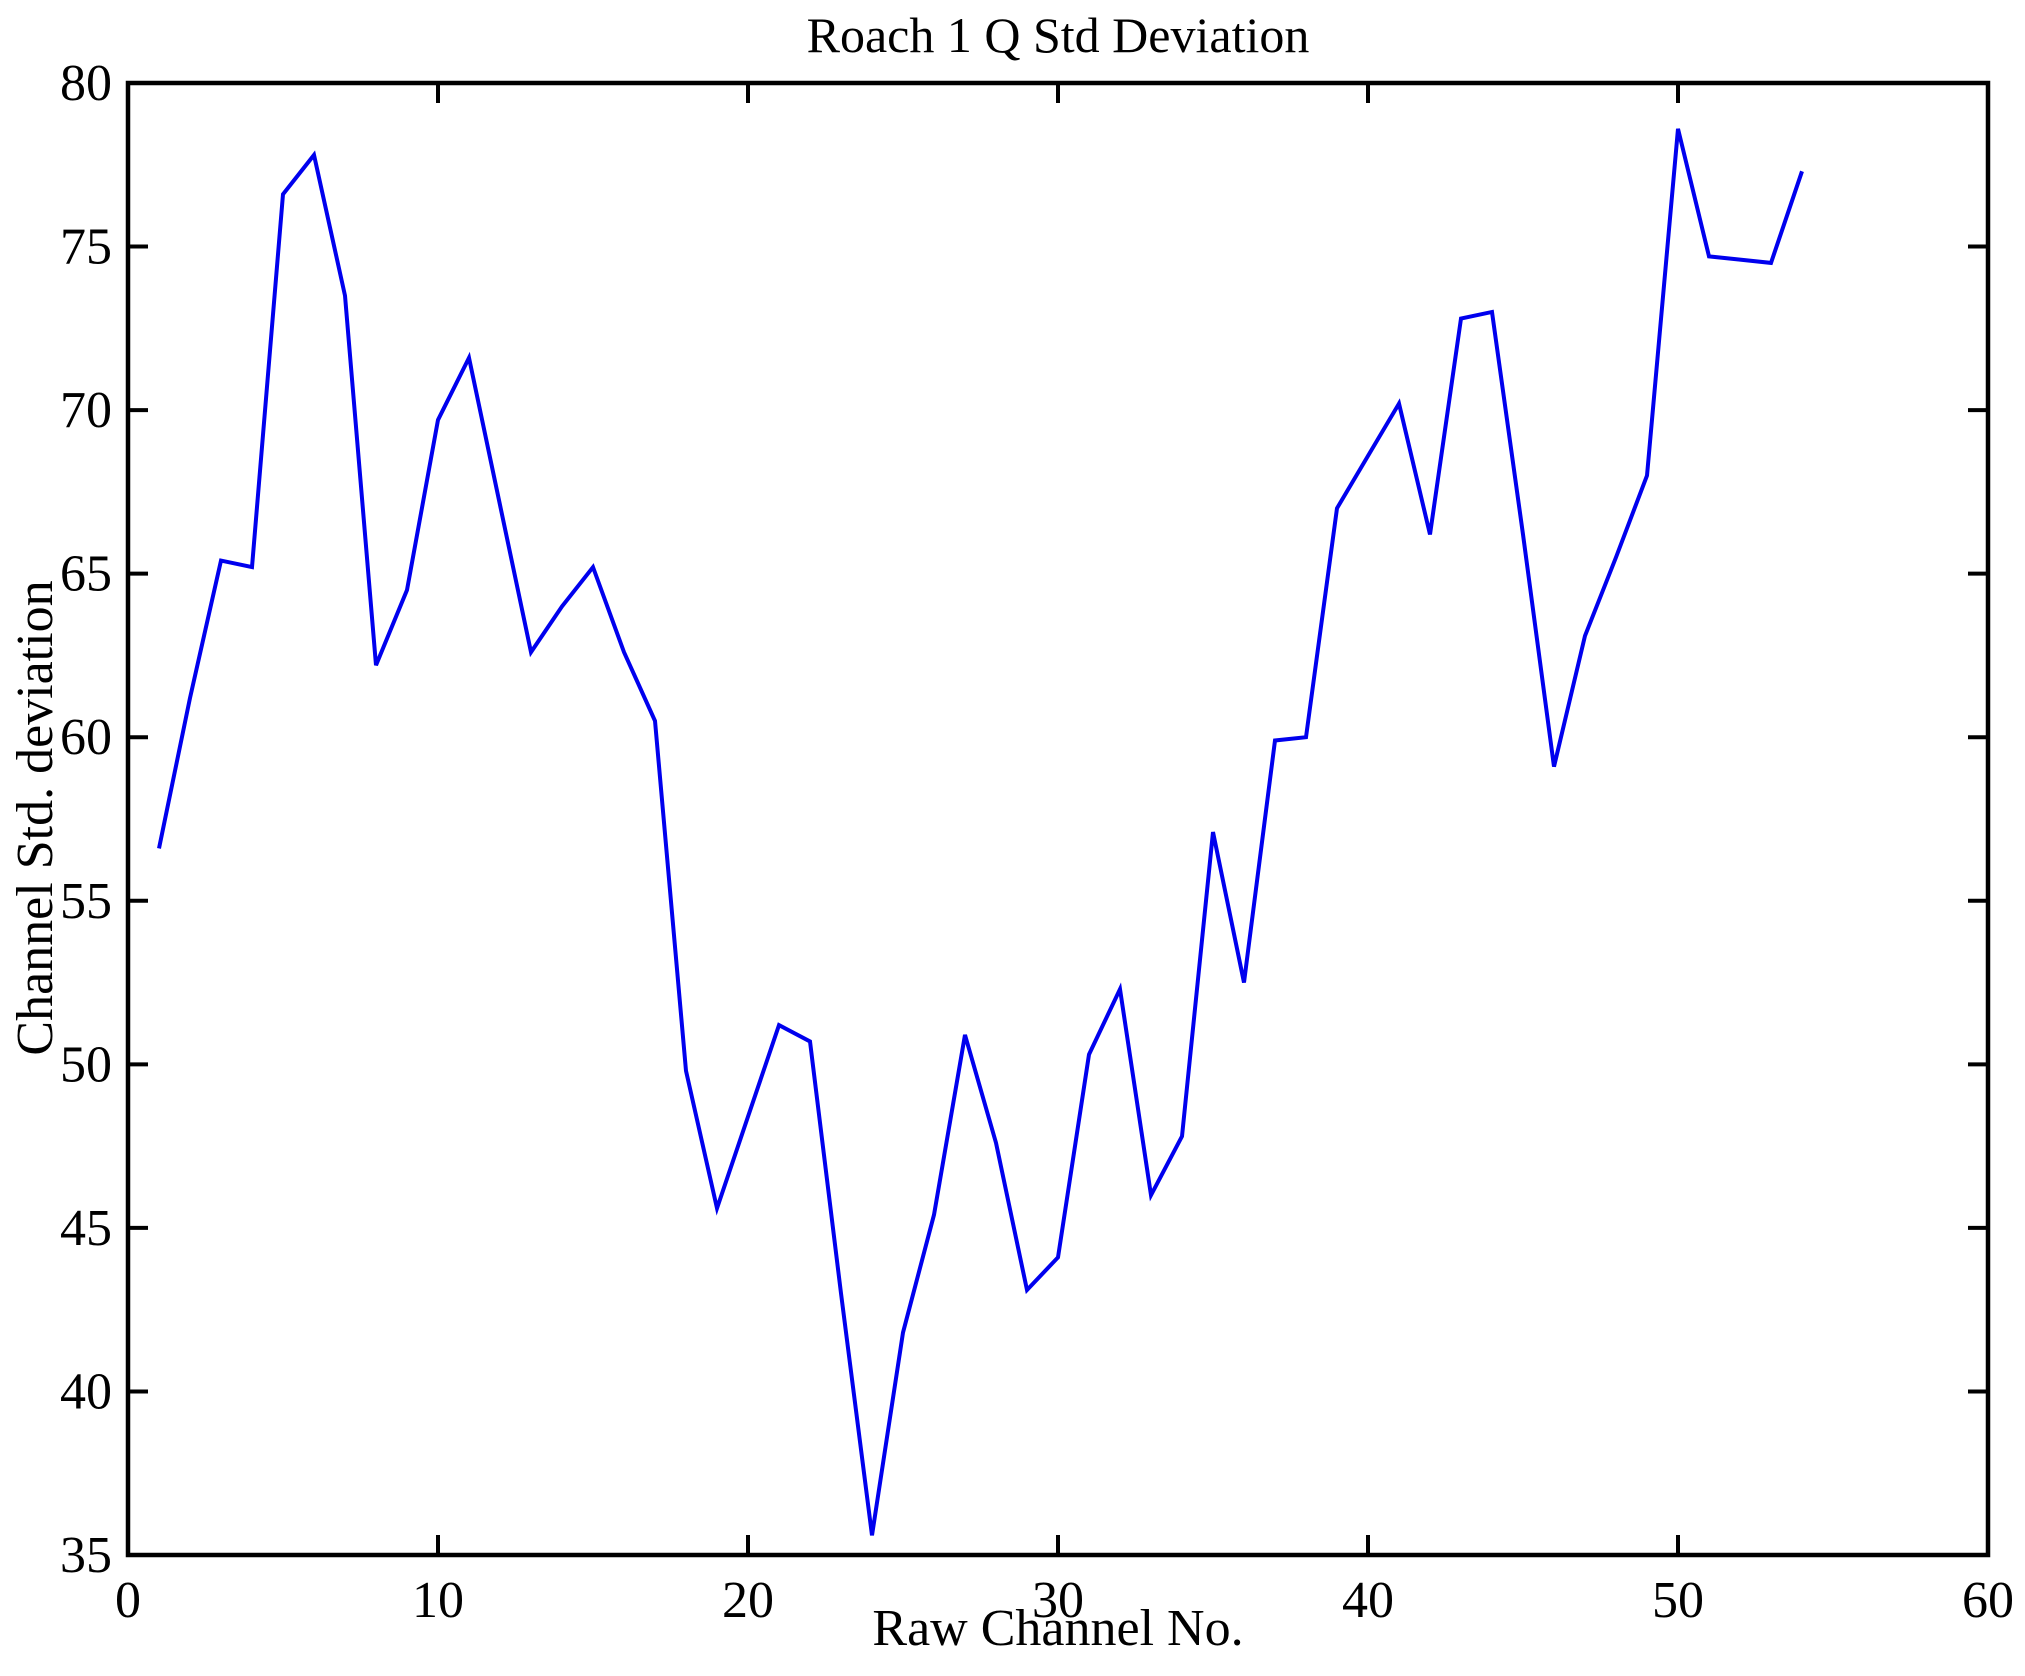  I want to click on x-tick-label: 40, so click(1368, 1600).